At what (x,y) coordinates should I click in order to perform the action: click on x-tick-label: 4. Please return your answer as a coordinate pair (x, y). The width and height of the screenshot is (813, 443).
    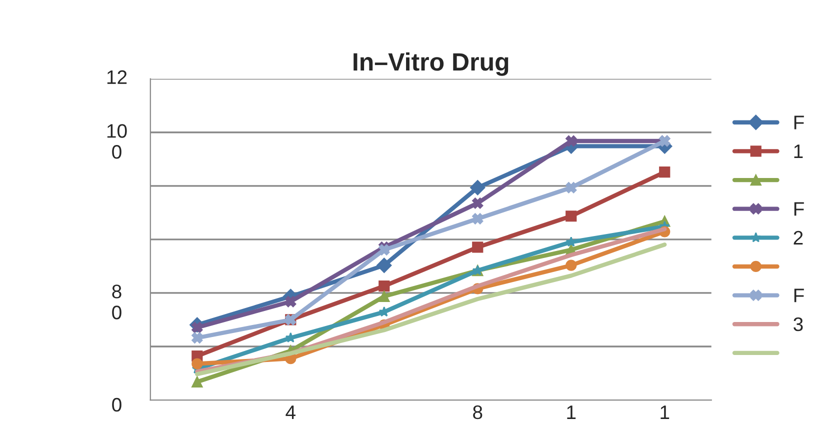
    Looking at the image, I should click on (291, 412).